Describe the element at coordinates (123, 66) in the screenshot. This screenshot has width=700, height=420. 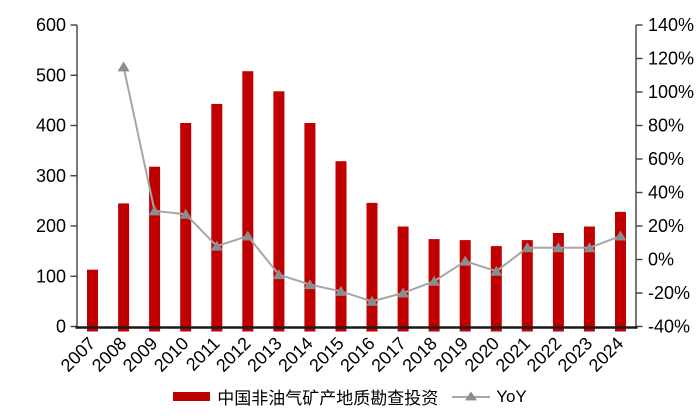
I see `yoy-marker-2008` at that location.